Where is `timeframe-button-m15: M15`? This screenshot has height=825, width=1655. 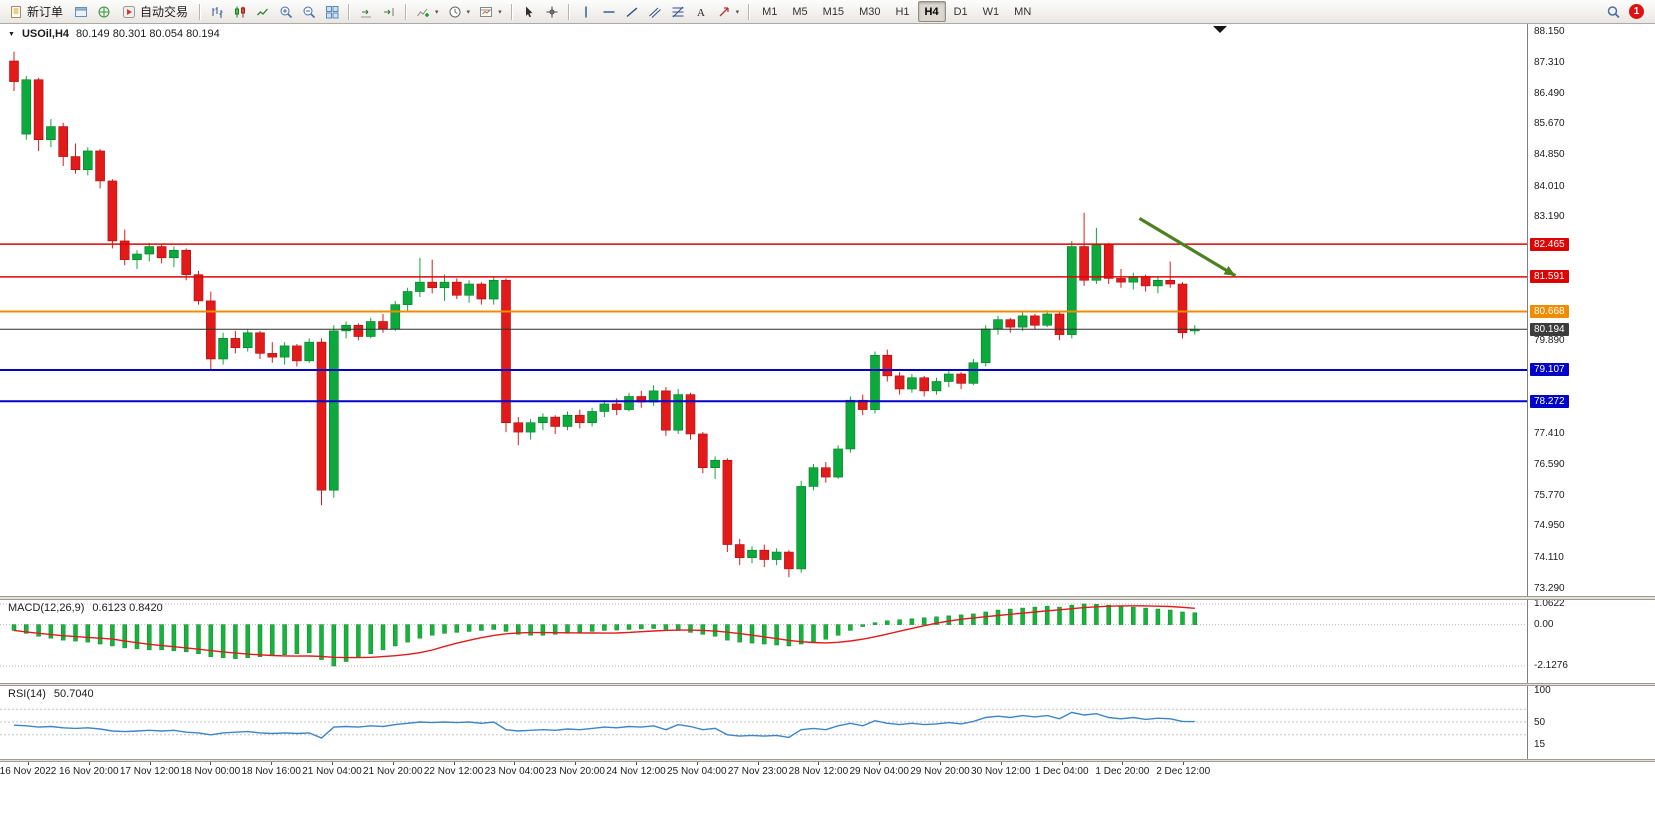 timeframe-button-m15: M15 is located at coordinates (833, 11).